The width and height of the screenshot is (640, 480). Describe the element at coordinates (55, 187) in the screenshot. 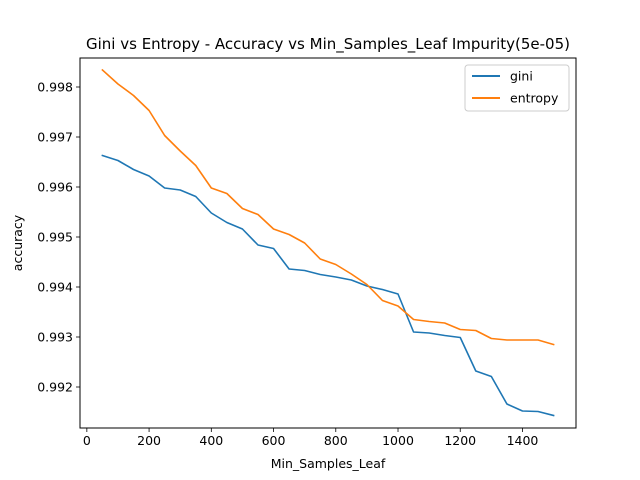

I see `y-tick-label: 0.996` at that location.